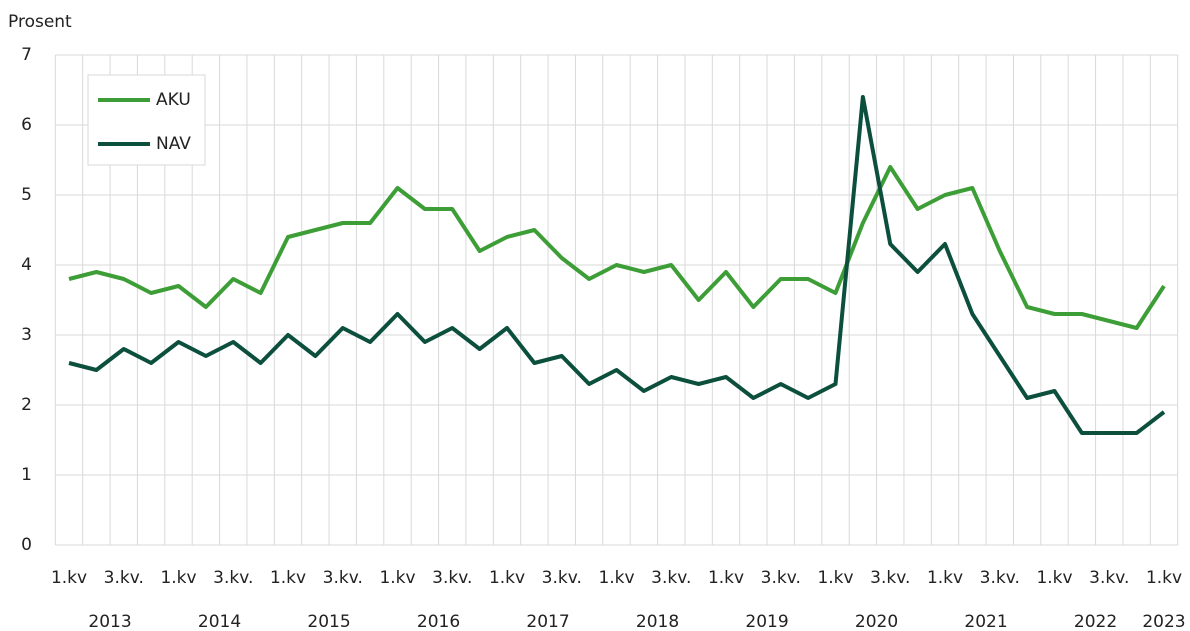  I want to click on year-label: 2020, so click(876, 621).